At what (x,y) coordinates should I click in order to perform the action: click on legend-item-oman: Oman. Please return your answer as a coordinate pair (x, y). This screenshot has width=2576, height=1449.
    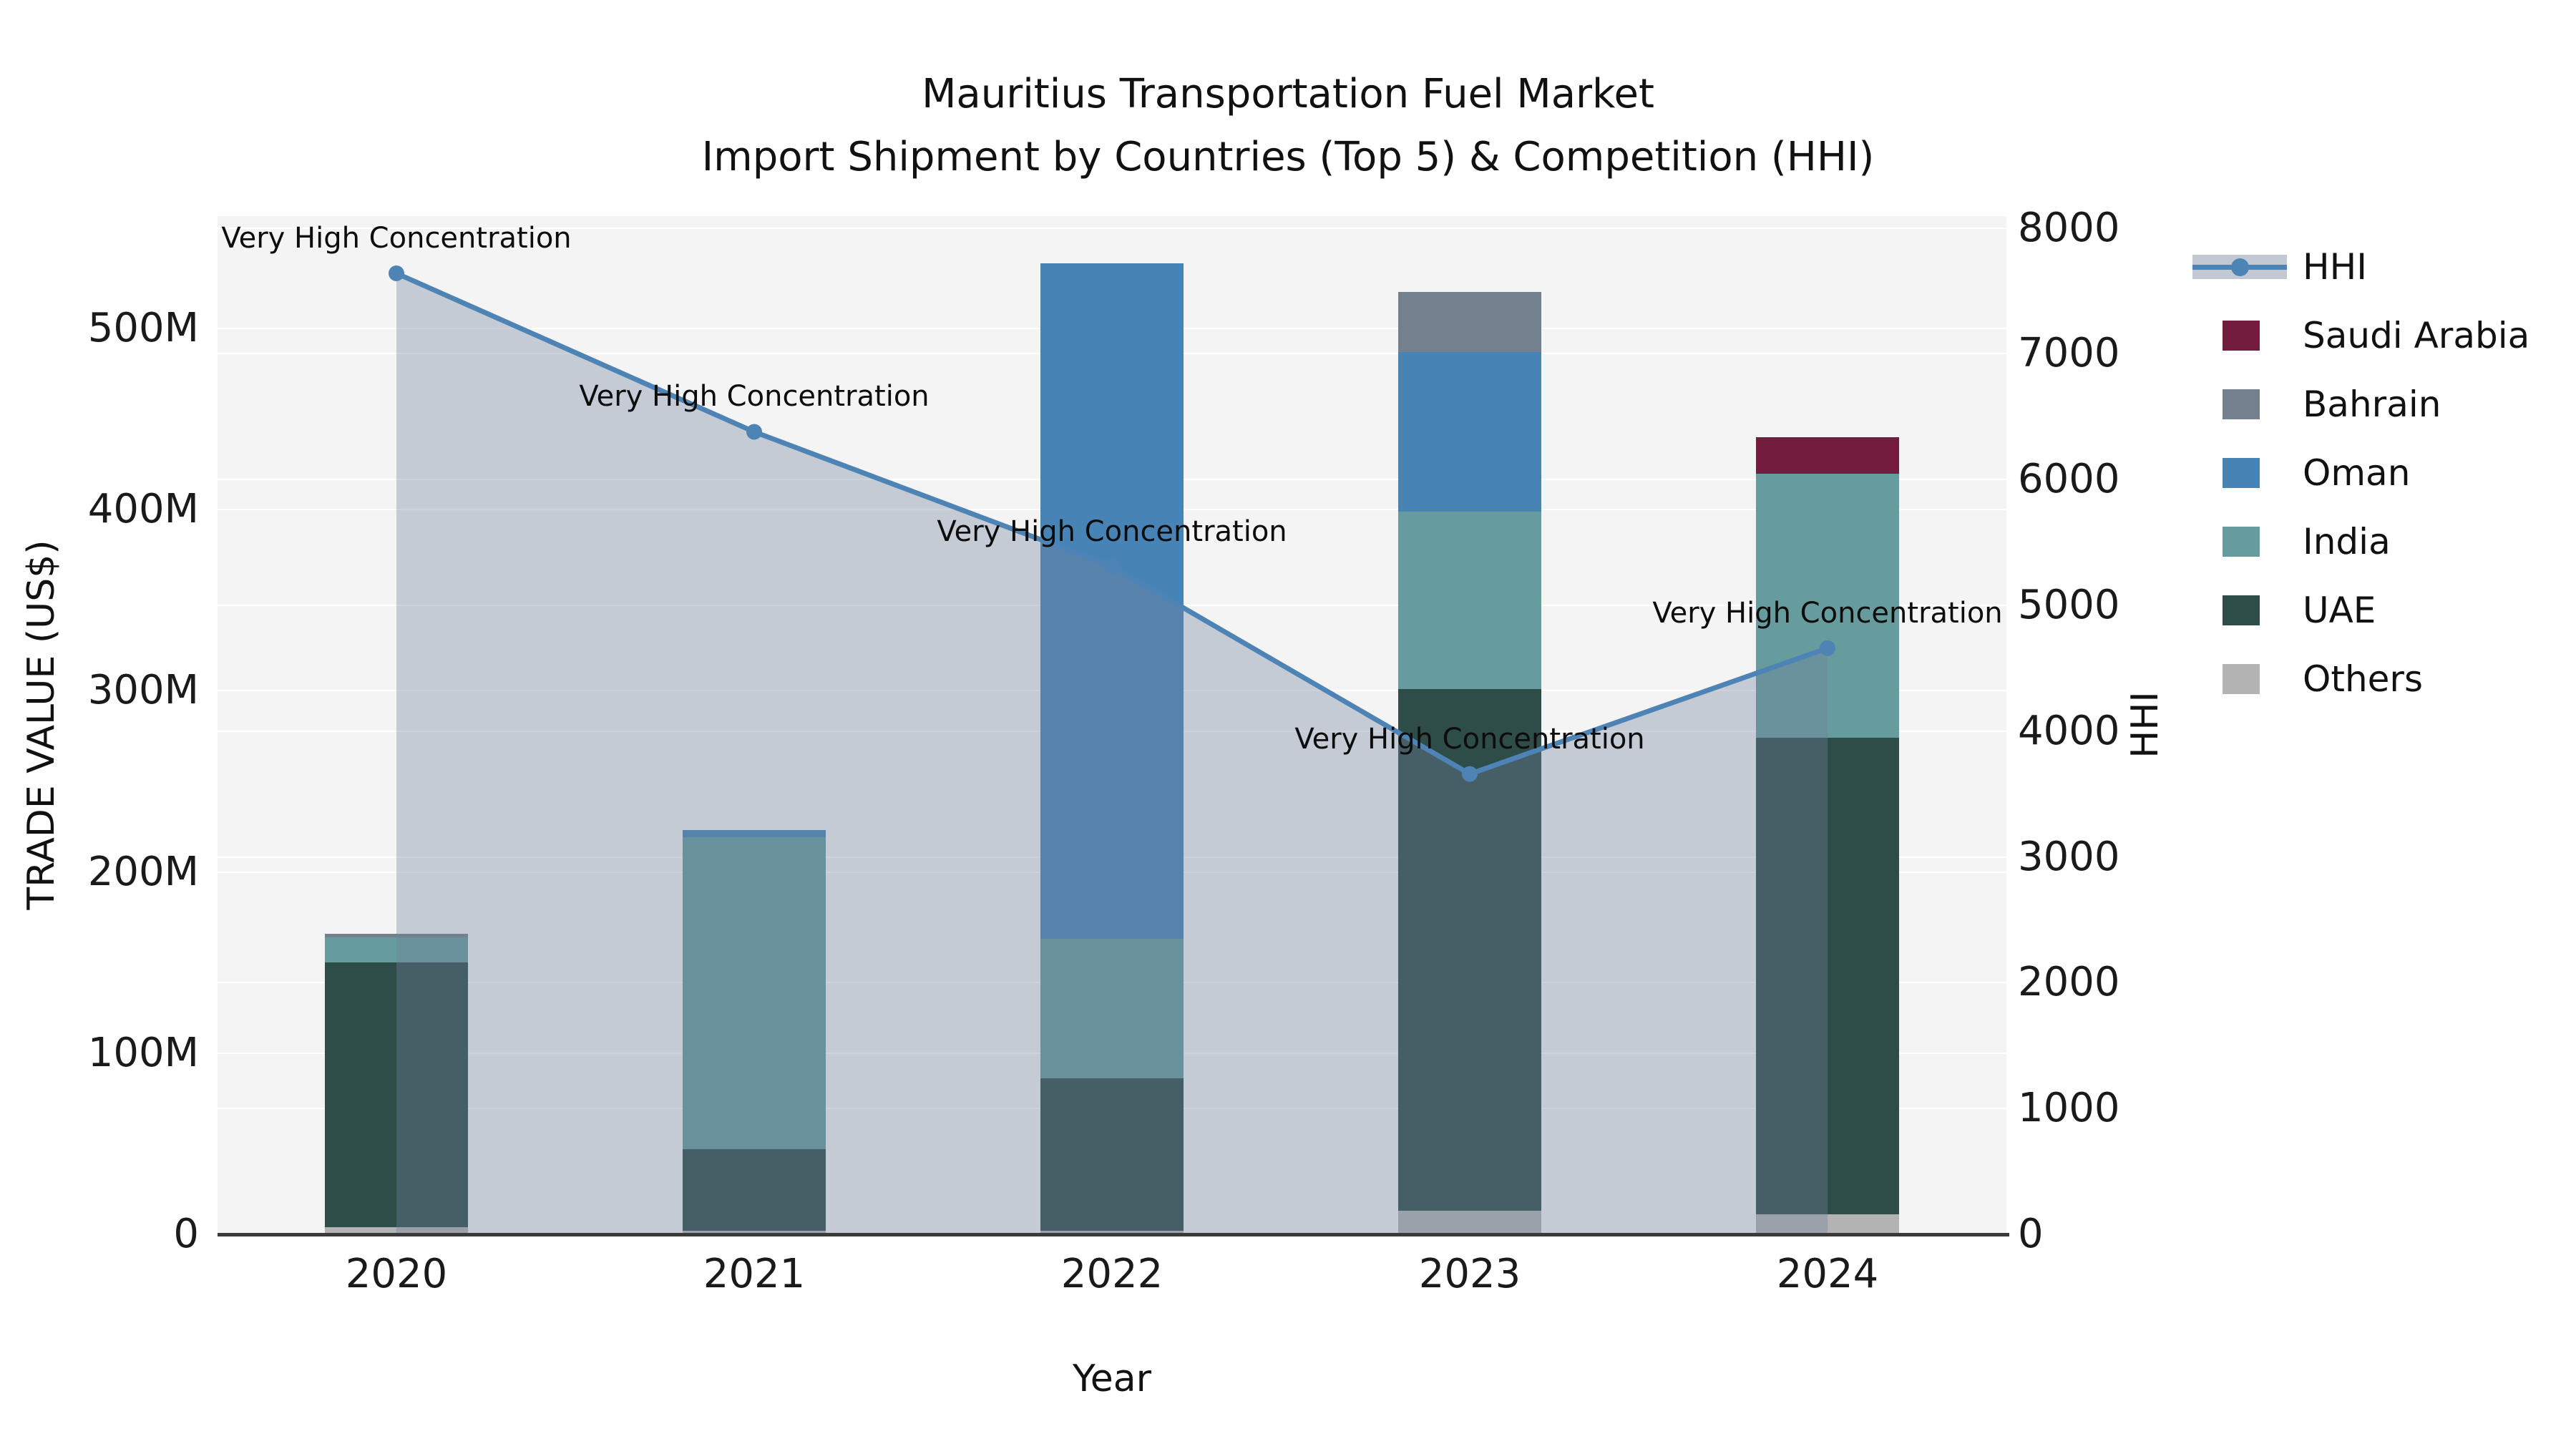
    Looking at the image, I should click on (2383, 473).